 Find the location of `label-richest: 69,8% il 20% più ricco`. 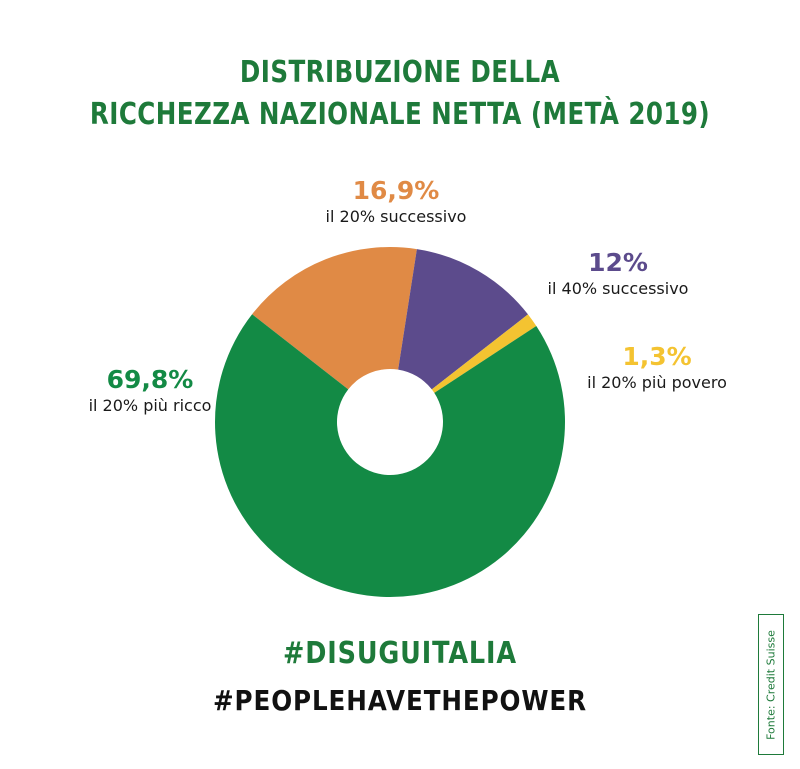

label-richest: 69,8% il 20% più ricco is located at coordinates (150, 391).